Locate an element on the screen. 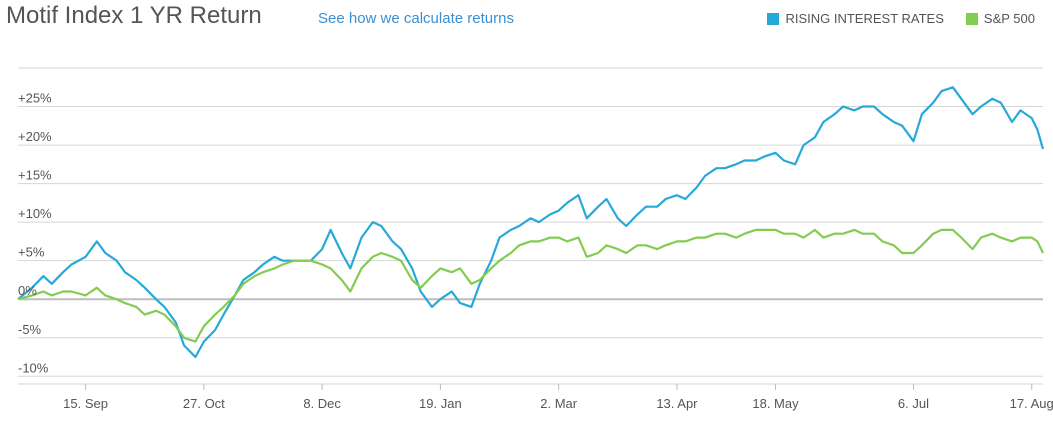 The width and height of the screenshot is (1053, 423). calculate-returns-link: See how we calculate returns is located at coordinates (416, 18).